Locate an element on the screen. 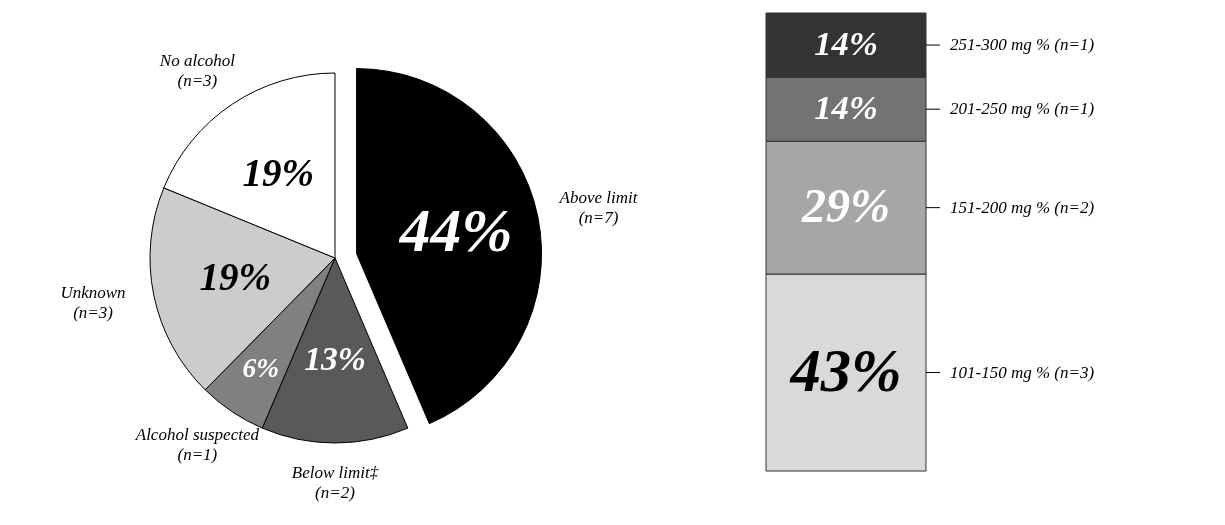 This screenshot has width=1225, height=525. series-label: 201-250 mg % (n=1) is located at coordinates (1022, 109).